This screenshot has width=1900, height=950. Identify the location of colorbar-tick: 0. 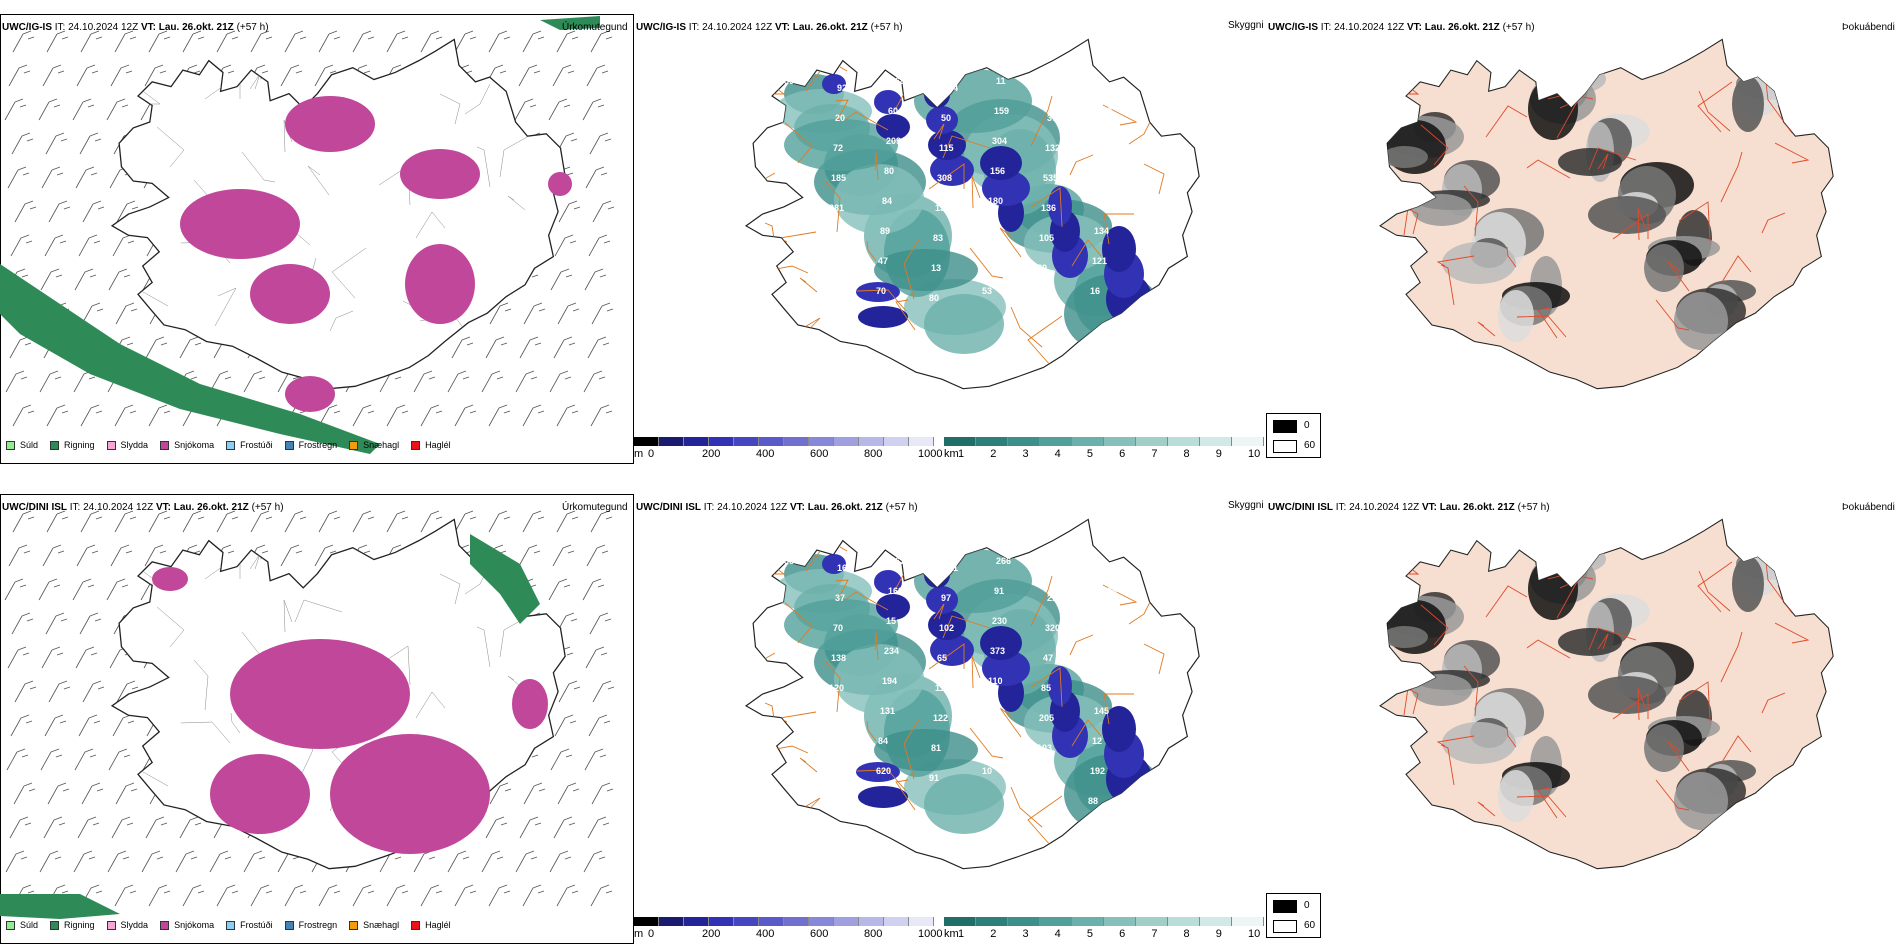
(651, 934).